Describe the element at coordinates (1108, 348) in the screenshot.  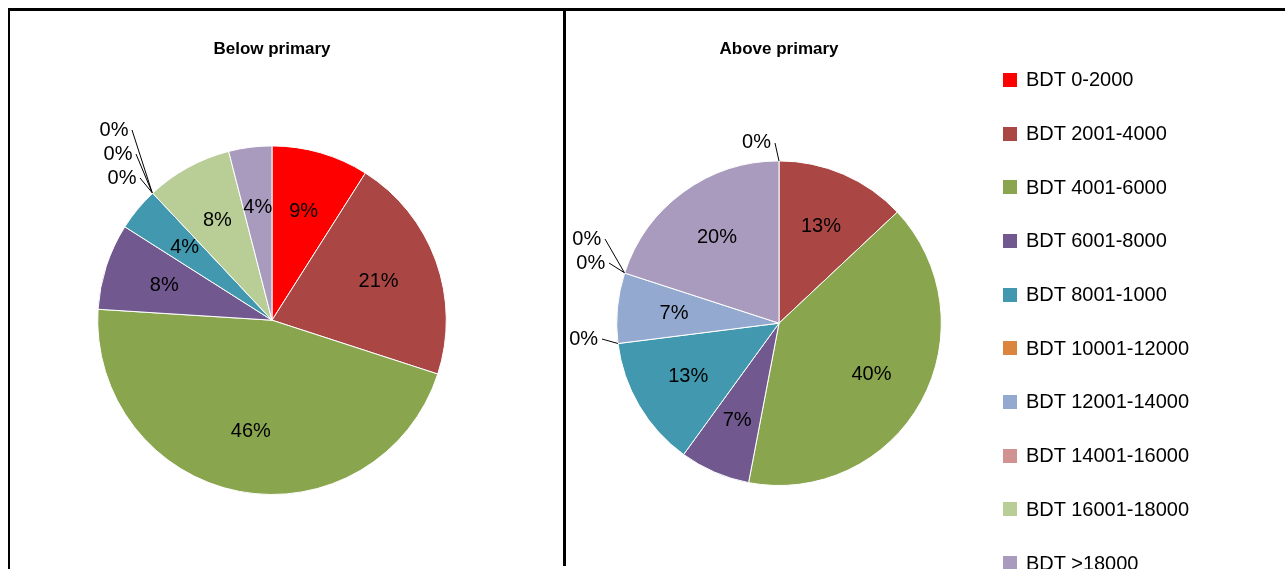
I see `legend-label: BDT 10001-12000` at that location.